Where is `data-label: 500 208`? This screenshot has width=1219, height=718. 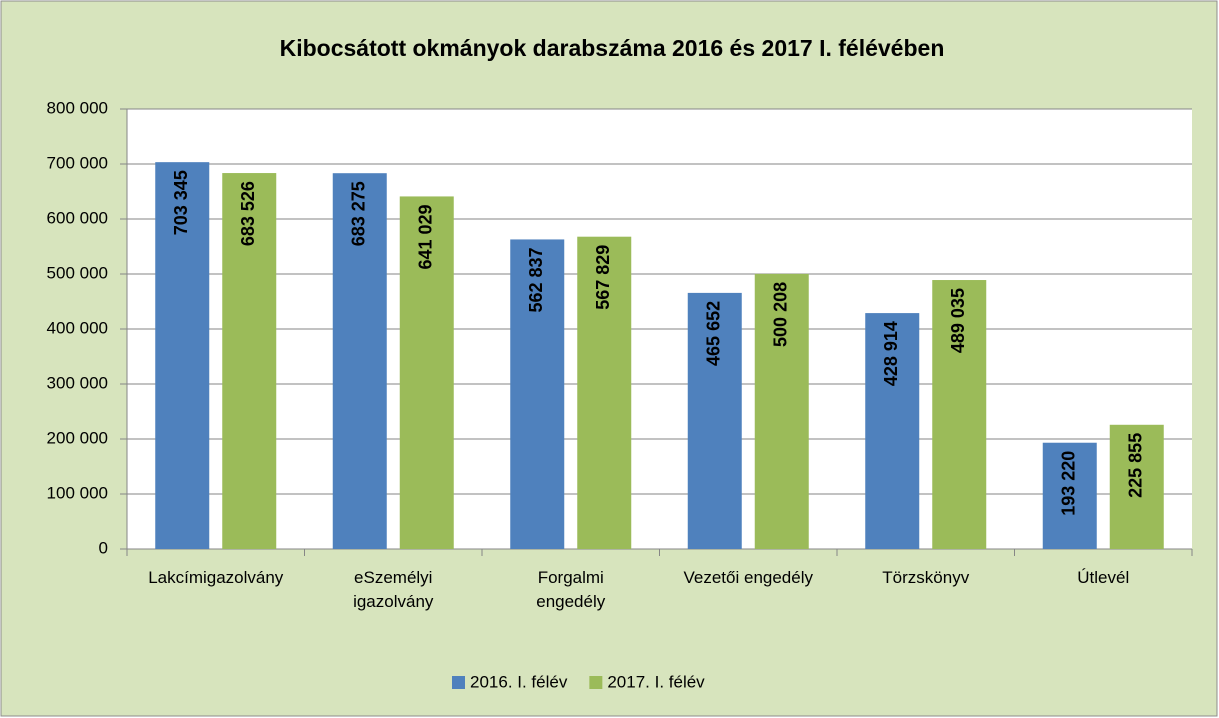
data-label: 500 208 is located at coordinates (781, 314).